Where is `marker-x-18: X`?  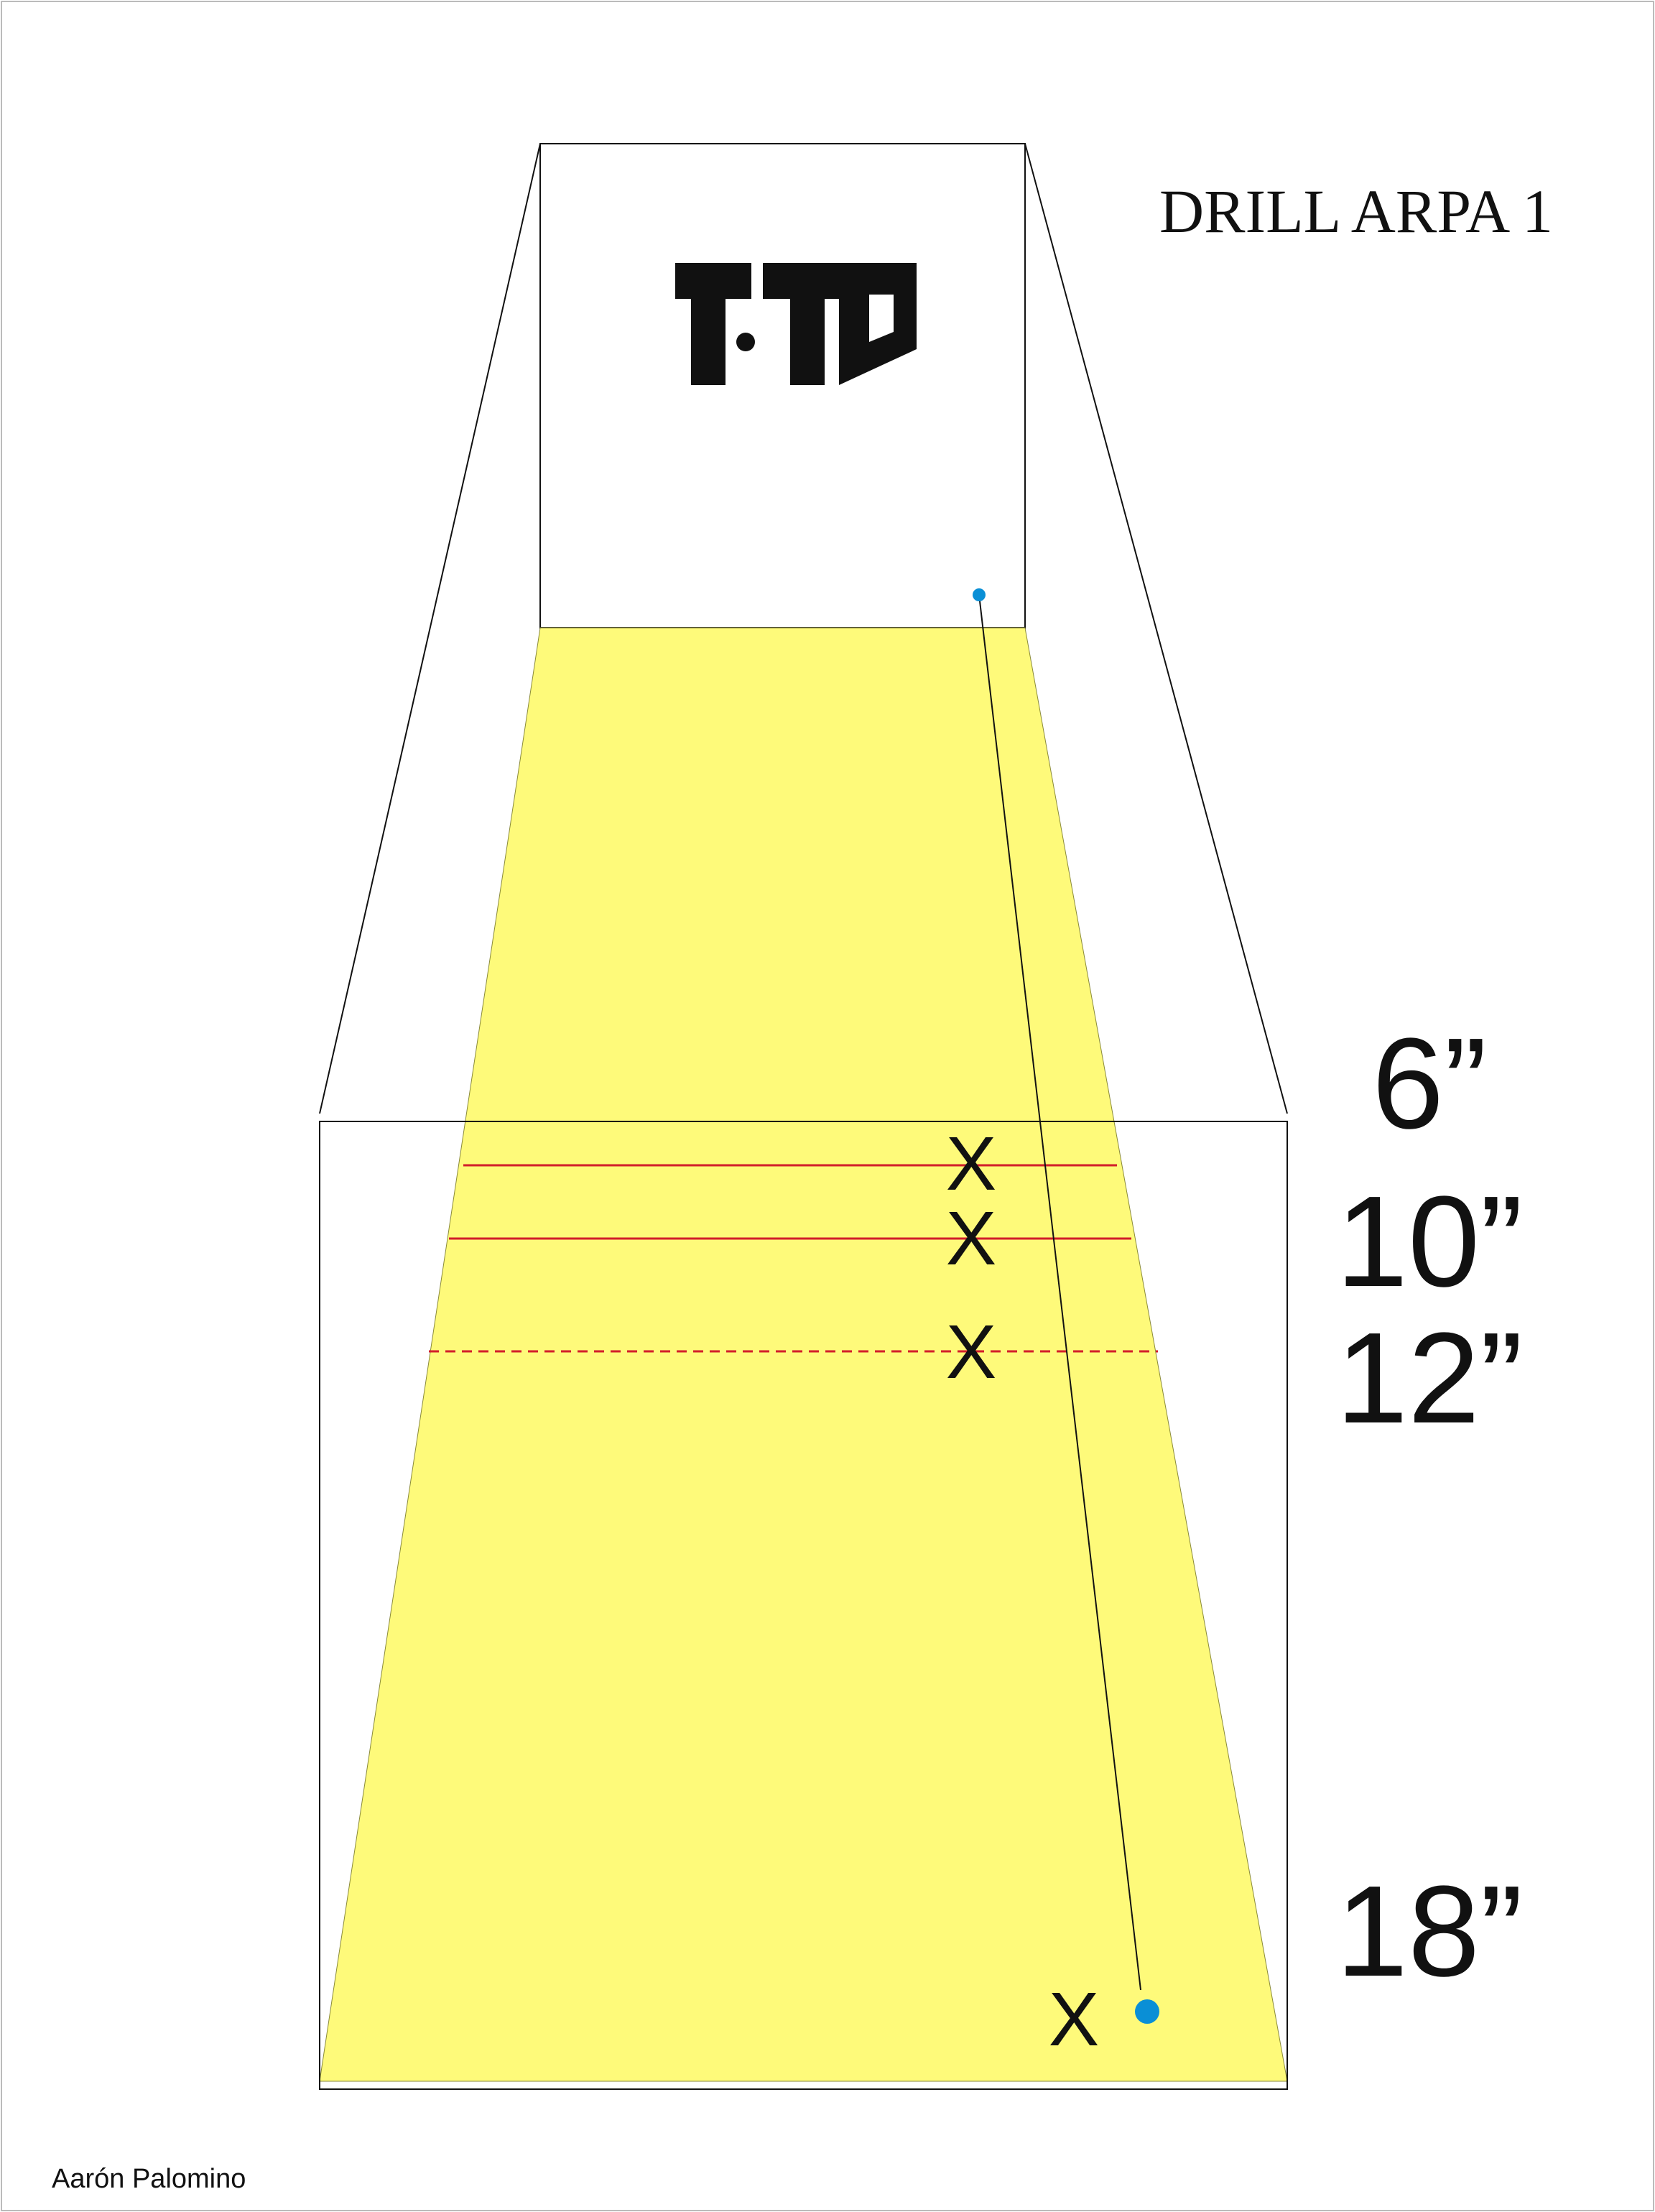
marker-x-18: X is located at coordinates (1074, 2019).